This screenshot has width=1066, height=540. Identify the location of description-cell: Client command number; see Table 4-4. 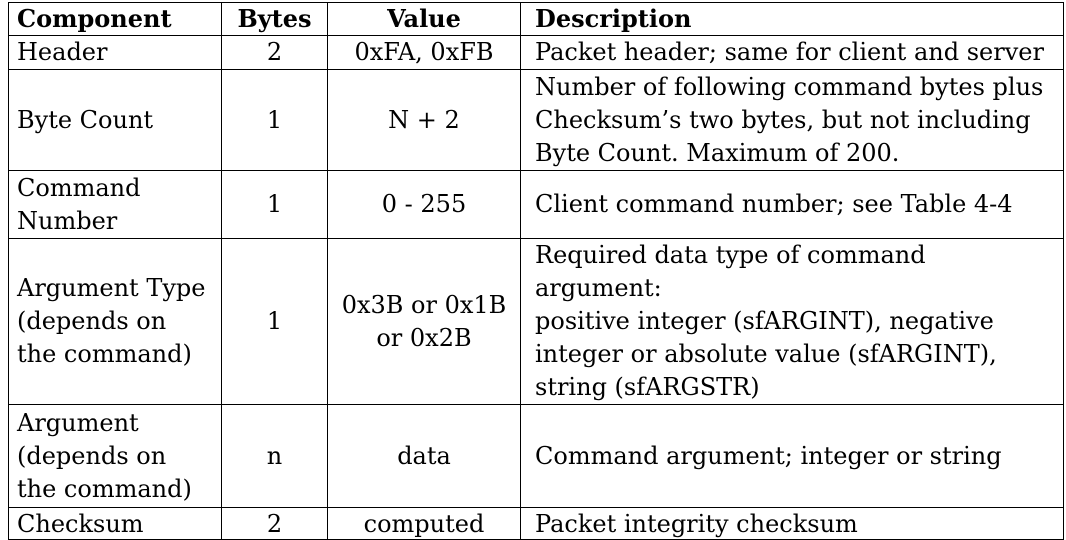
(792, 204).